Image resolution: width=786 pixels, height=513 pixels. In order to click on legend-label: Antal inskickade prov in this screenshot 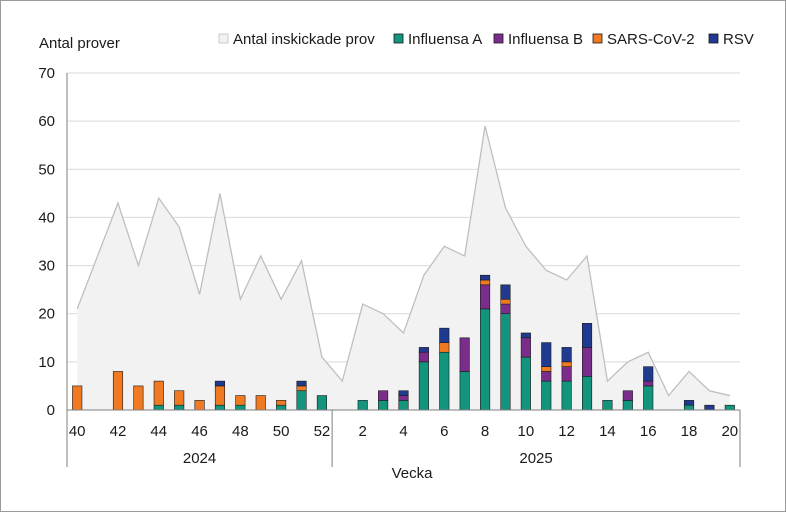, I will do `click(304, 39)`.